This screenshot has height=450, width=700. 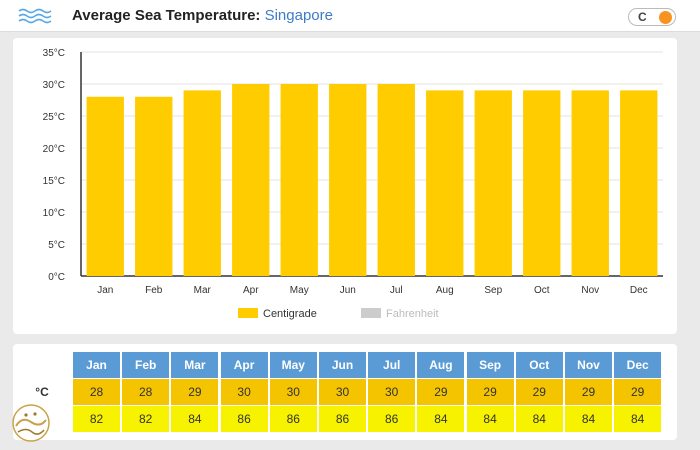 What do you see at coordinates (299, 180) in the screenshot?
I see `bar-may` at bounding box center [299, 180].